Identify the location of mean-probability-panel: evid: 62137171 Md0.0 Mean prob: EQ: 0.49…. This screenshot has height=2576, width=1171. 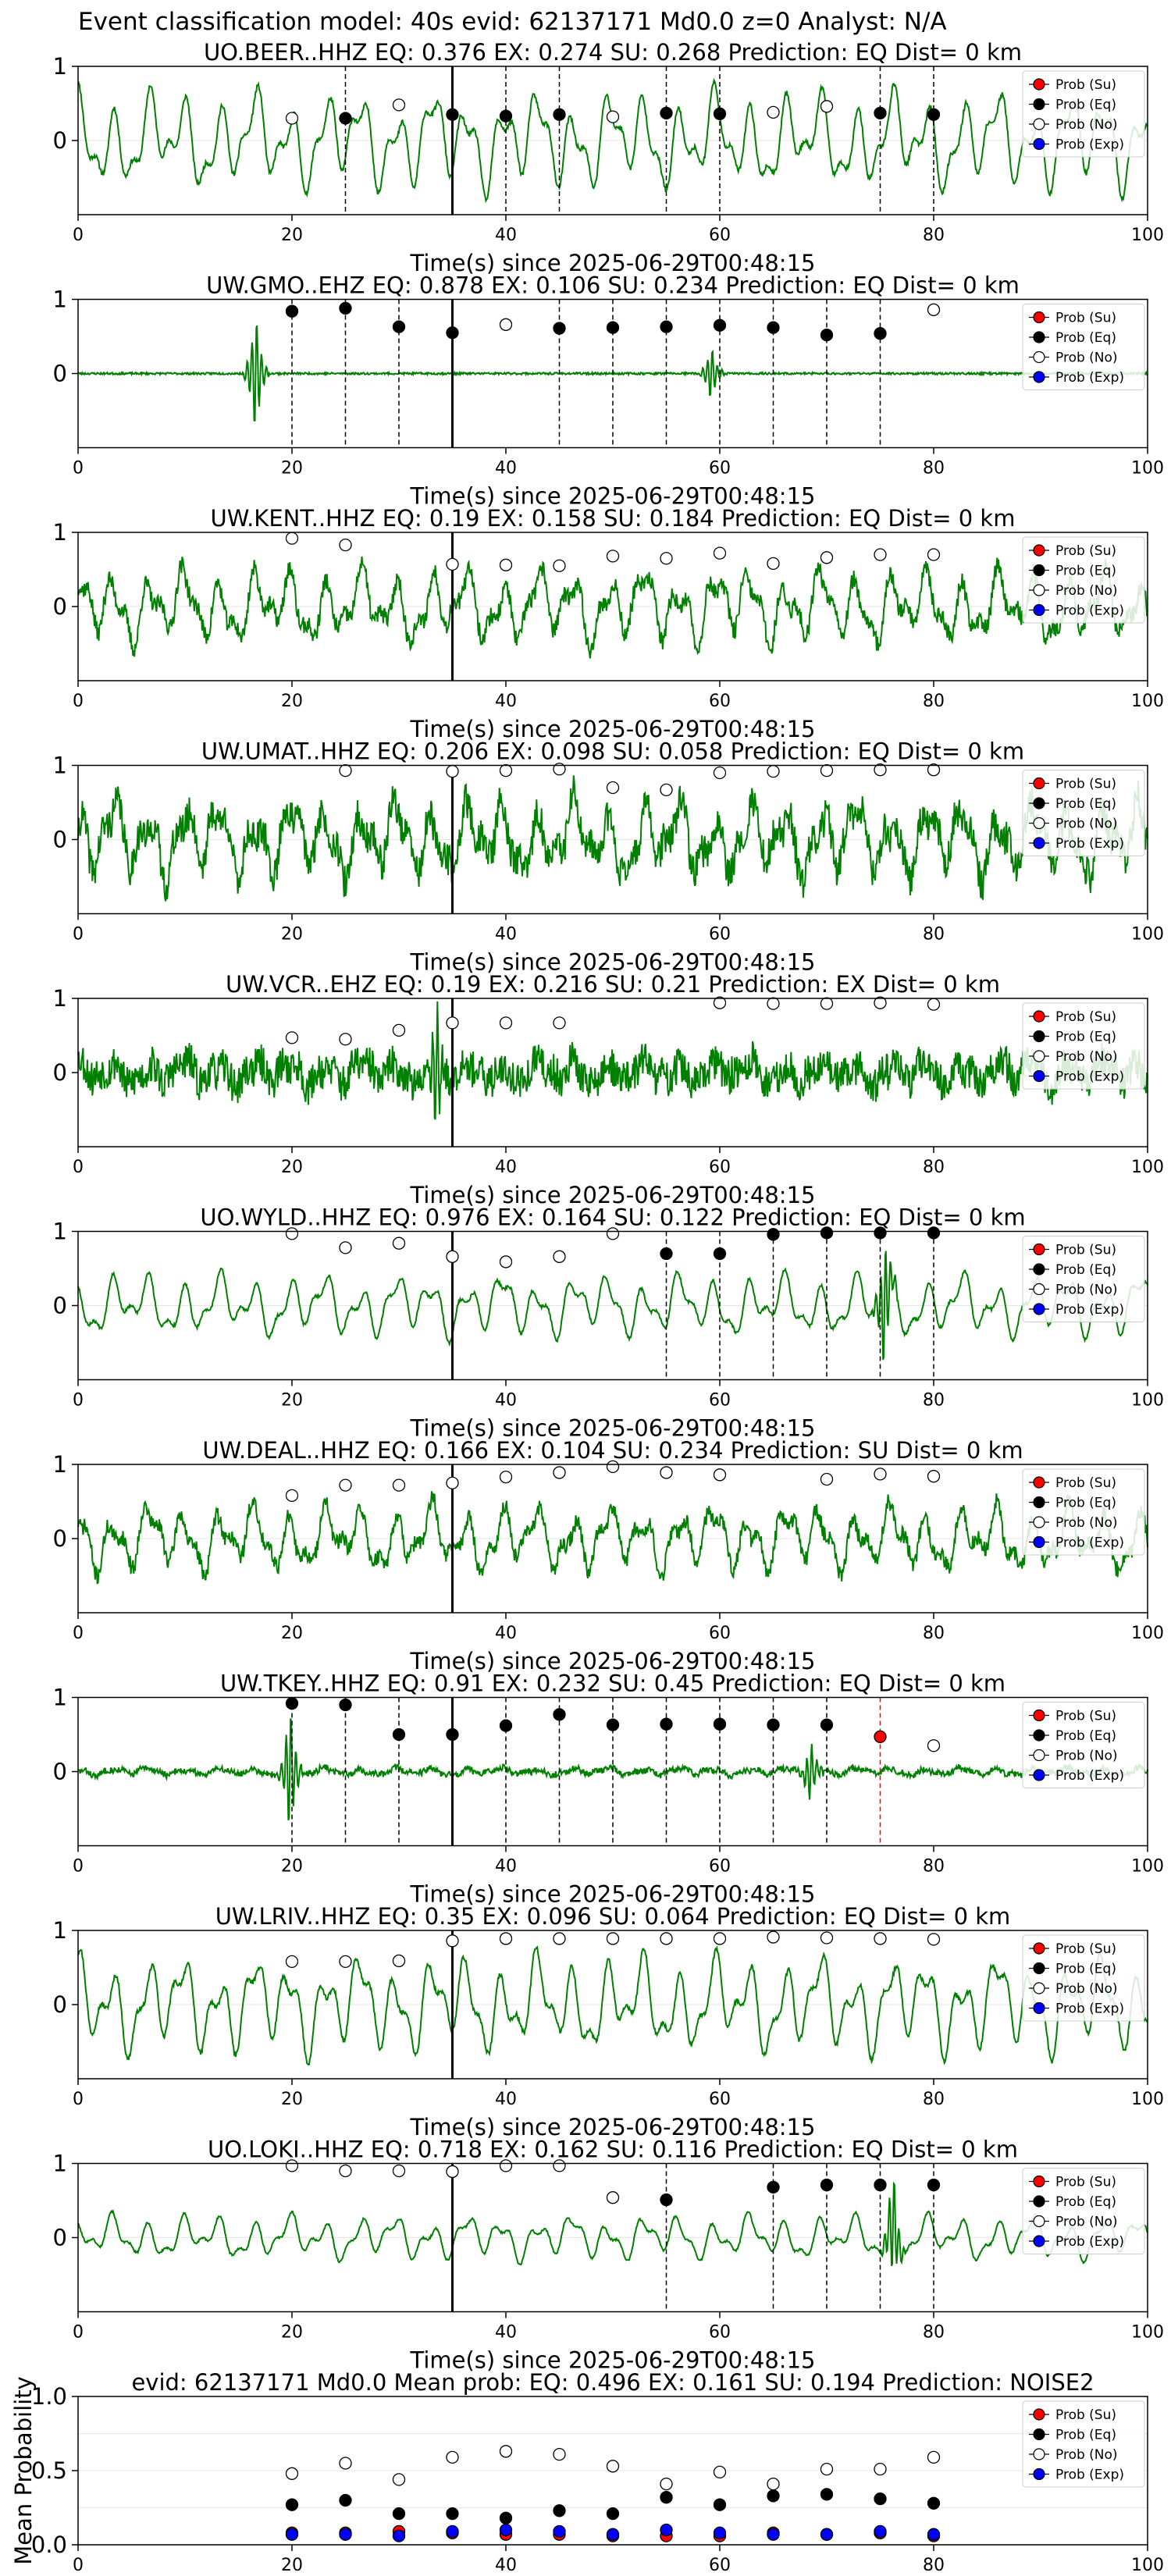
(587, 2472).